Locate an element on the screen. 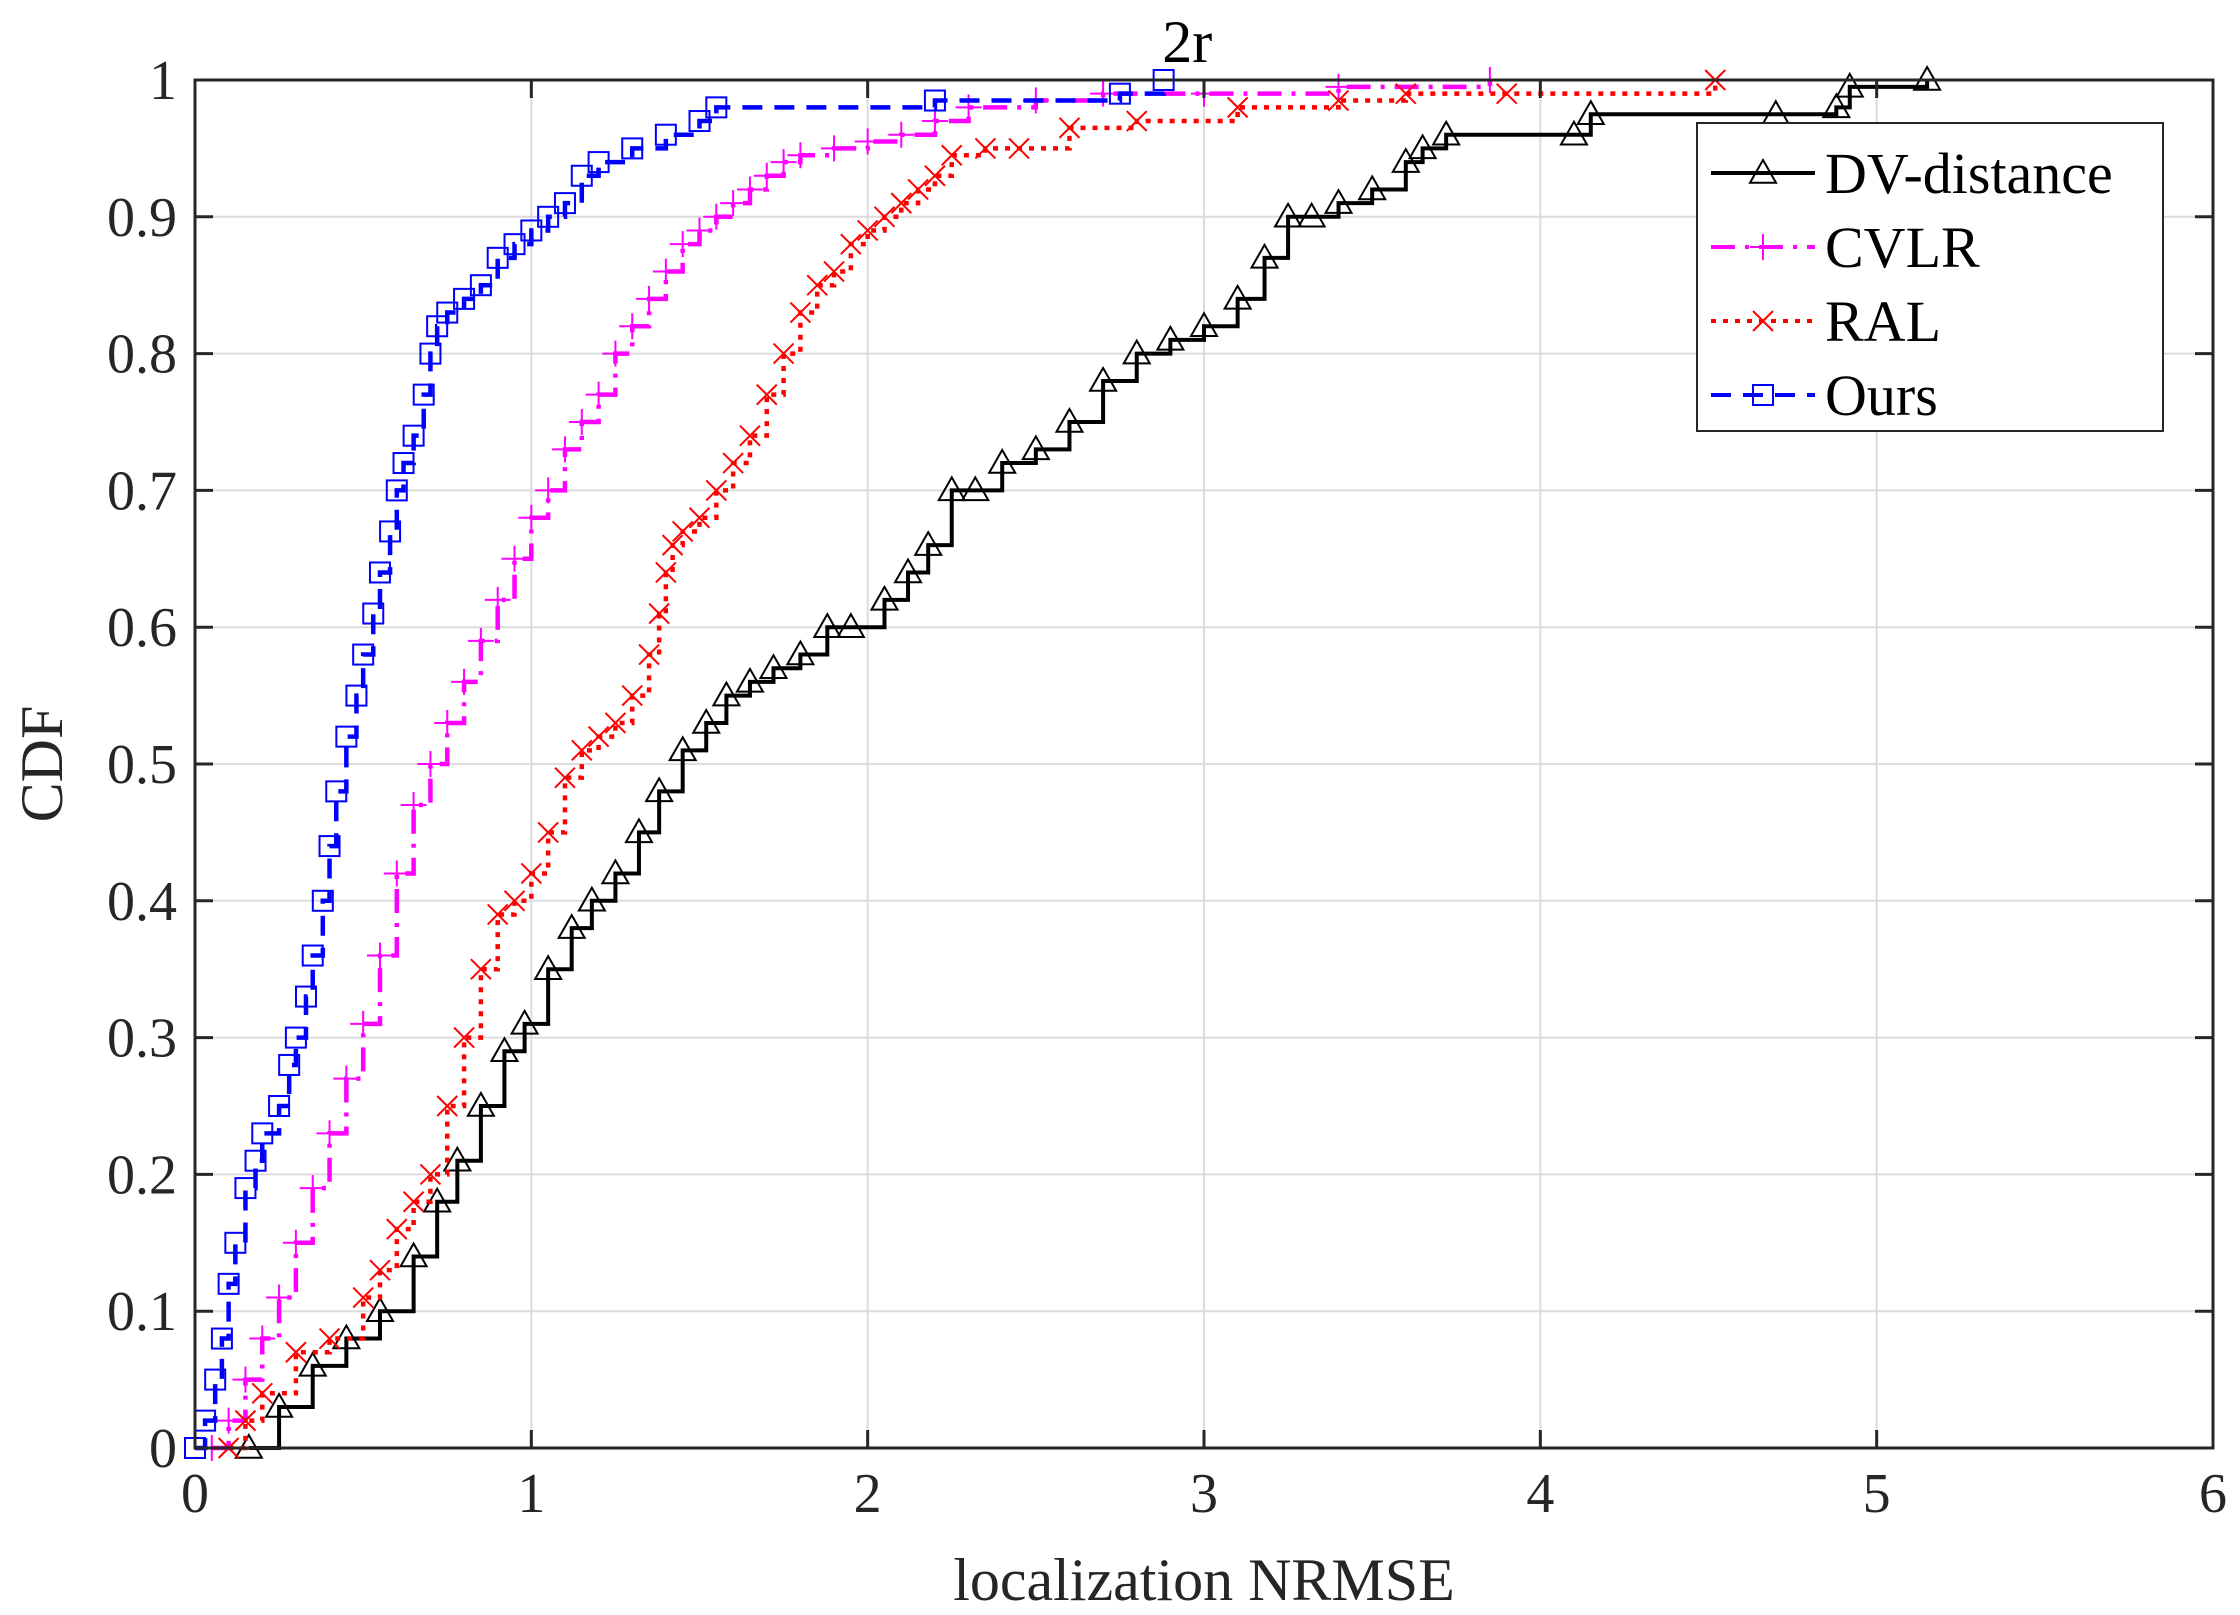 The height and width of the screenshot is (1615, 2240). y-tick-label: 1 is located at coordinates (163, 81).